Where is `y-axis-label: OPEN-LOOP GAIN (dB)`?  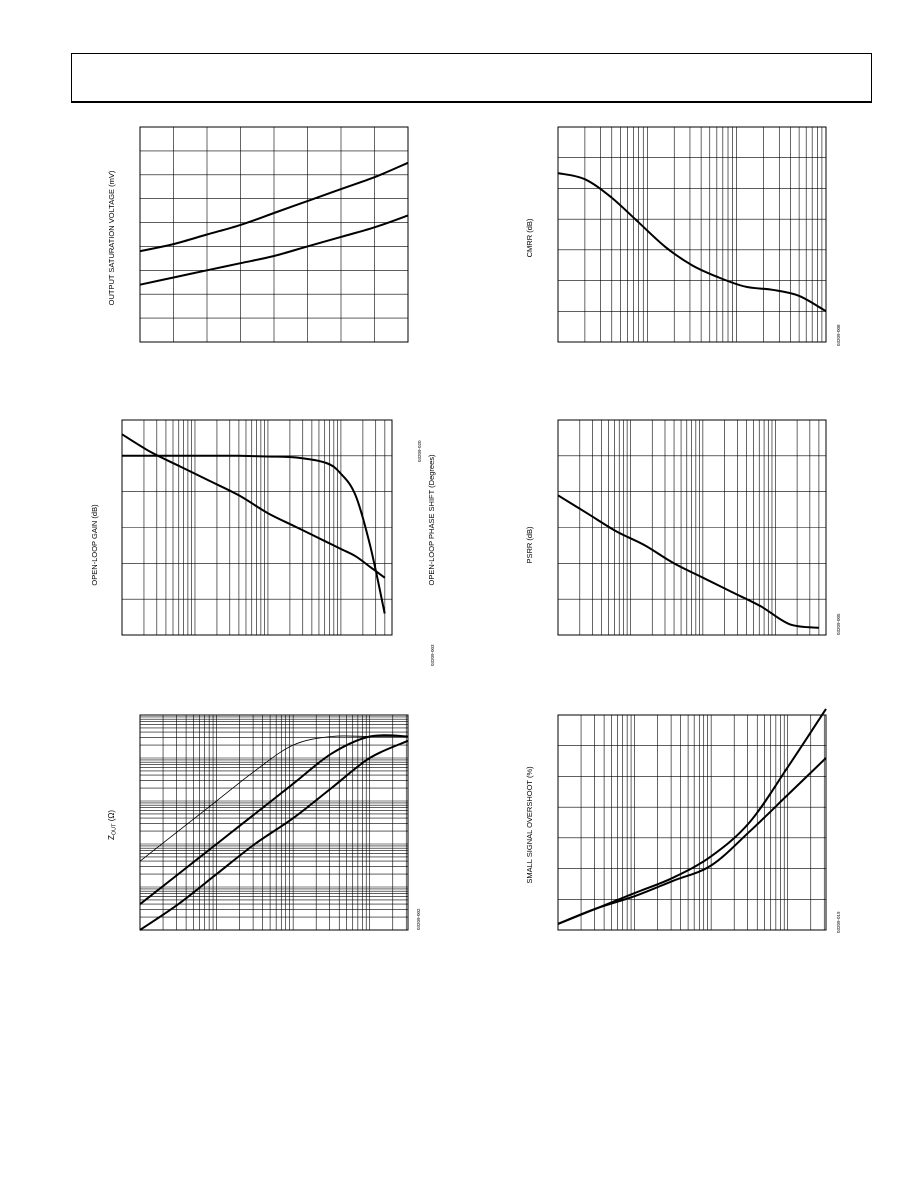 y-axis-label: OPEN-LOOP GAIN (dB) is located at coordinates (94, 545).